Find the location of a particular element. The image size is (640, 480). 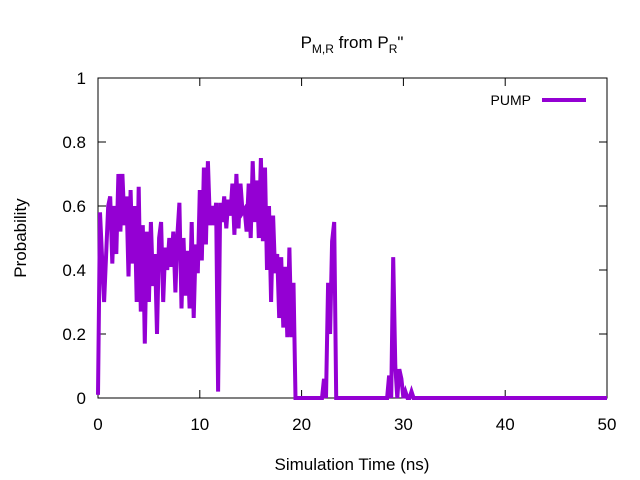

title-main: P is located at coordinates (306, 42).